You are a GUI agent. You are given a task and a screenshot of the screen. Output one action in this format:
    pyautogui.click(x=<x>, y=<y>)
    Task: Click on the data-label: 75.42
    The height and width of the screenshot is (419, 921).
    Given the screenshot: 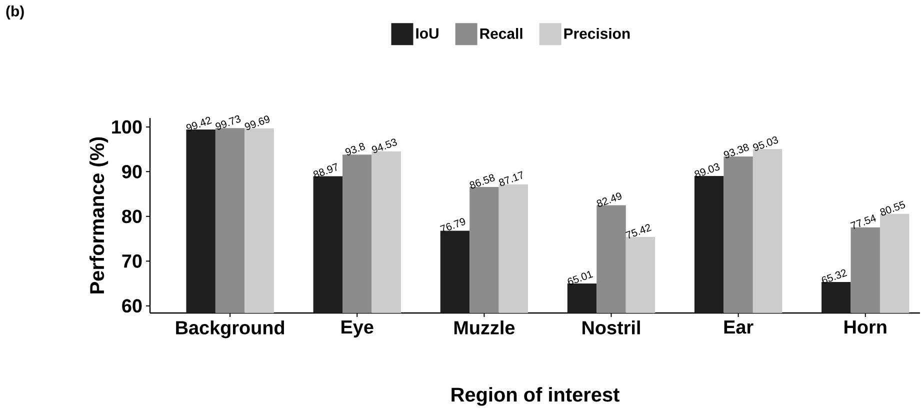 What is the action you would take?
    pyautogui.click(x=638, y=231)
    